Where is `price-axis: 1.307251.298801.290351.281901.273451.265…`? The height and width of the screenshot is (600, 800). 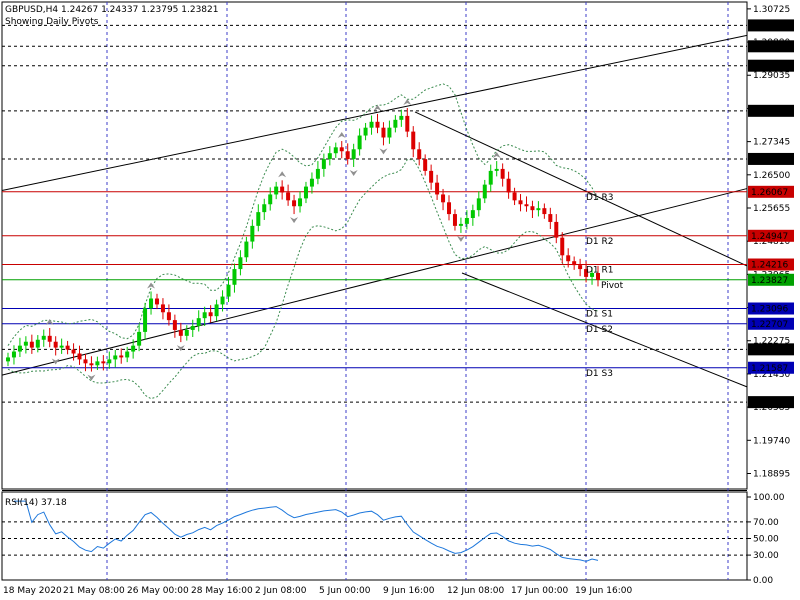
price-axis: 1.307251.298801.290351.281901.273451.265… is located at coordinates (770, 242).